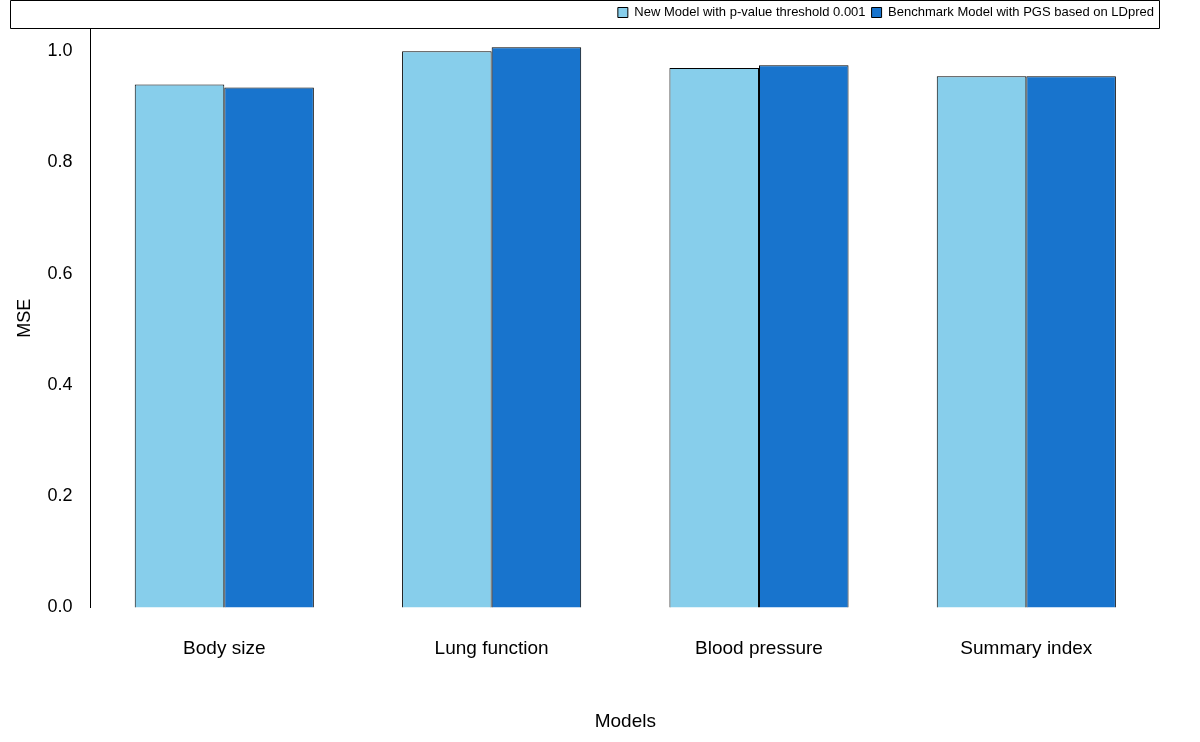  Describe the element at coordinates (1021, 12) in the screenshot. I see `legend-label: Benchmark Model with PGS based on LDpred` at that location.